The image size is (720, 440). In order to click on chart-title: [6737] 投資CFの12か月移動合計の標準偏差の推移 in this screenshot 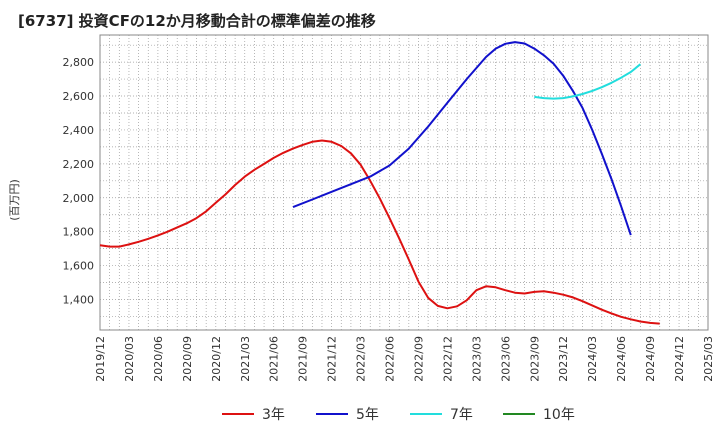, I will do `click(197, 21)`.